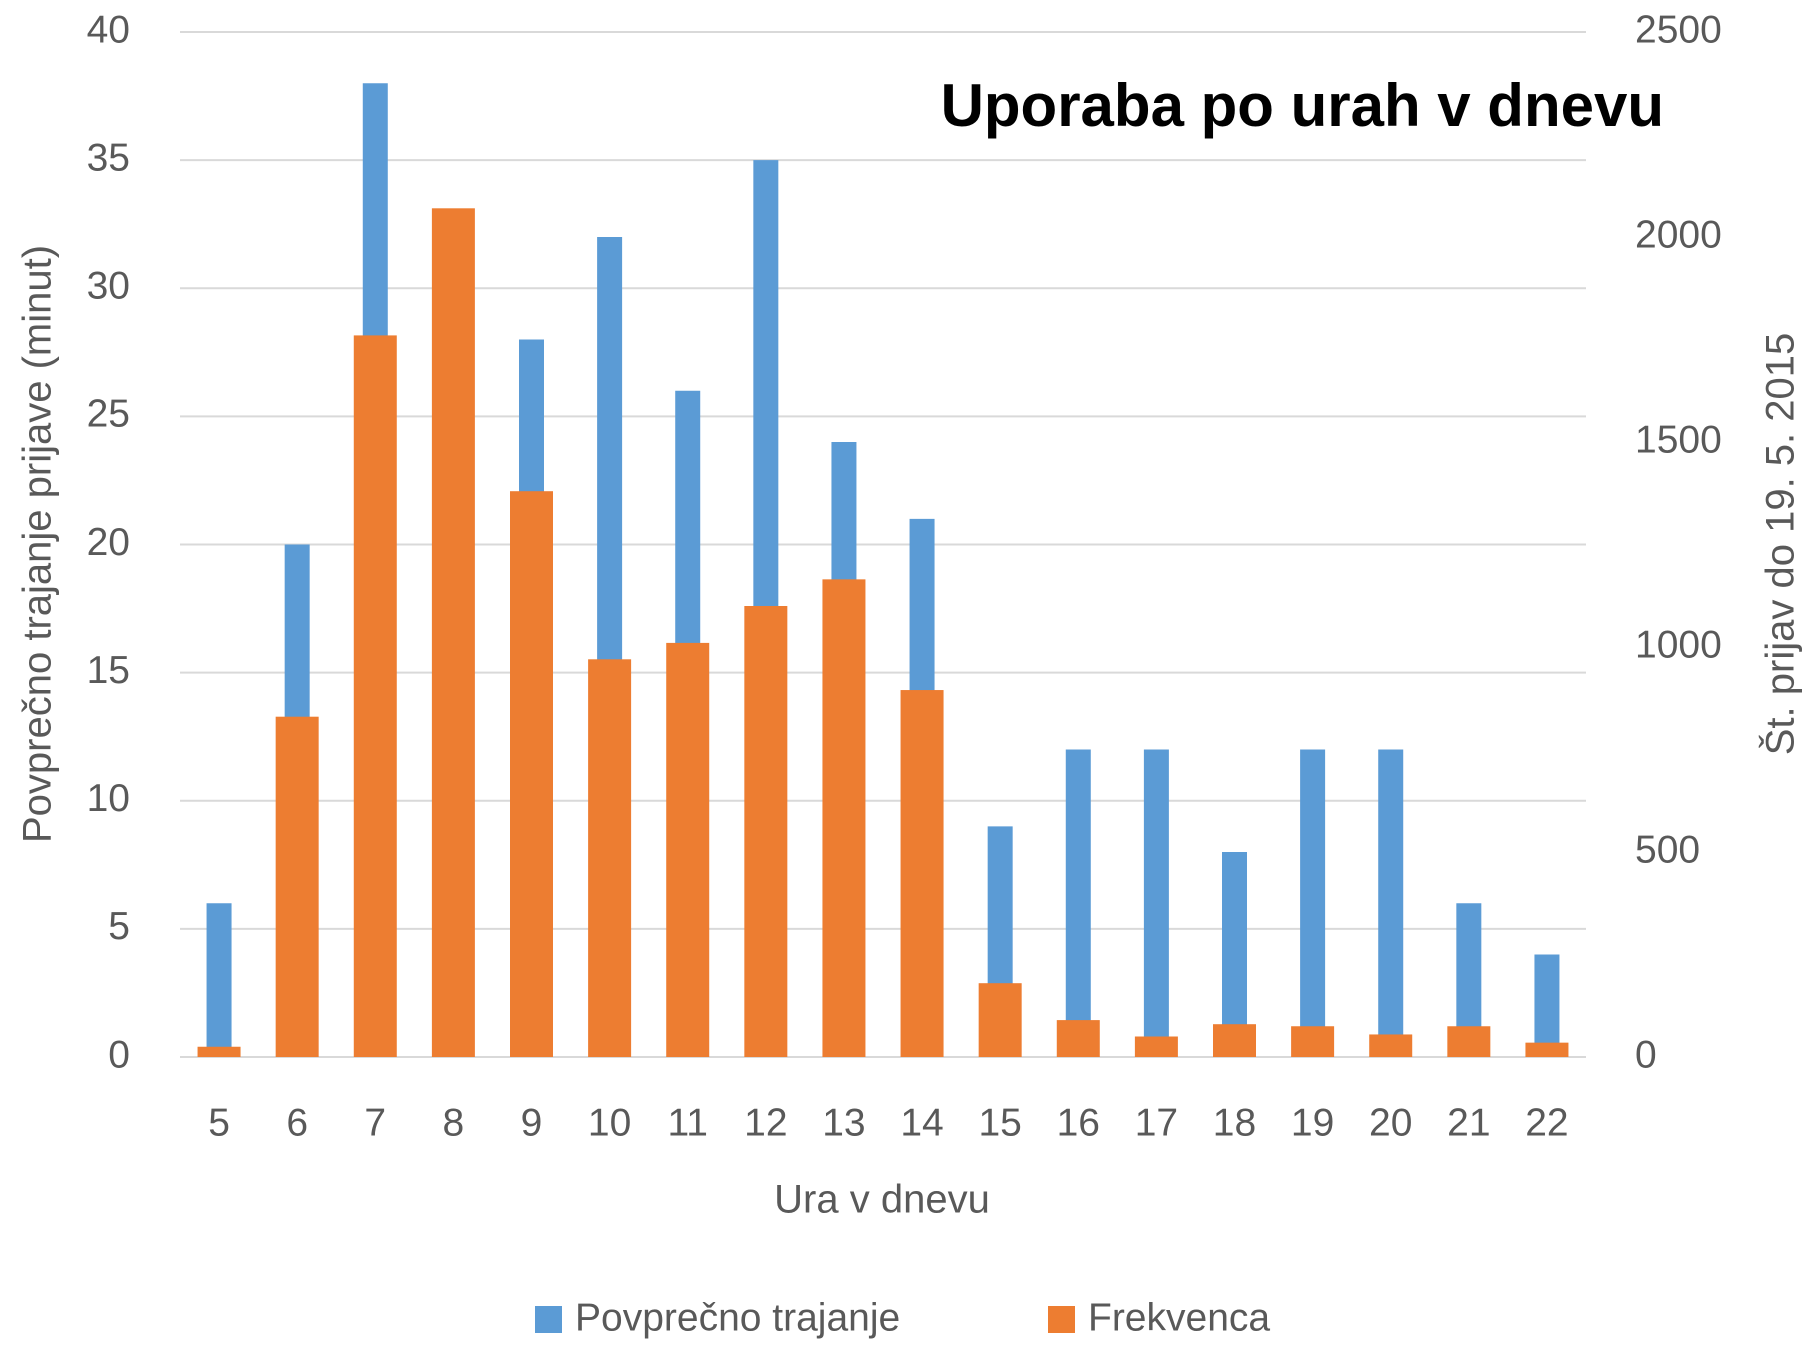 The width and height of the screenshot is (1816, 1346). Describe the element at coordinates (38, 544) in the screenshot. I see `y-axis-title: Povprečno trajanje prijave (minut)` at that location.